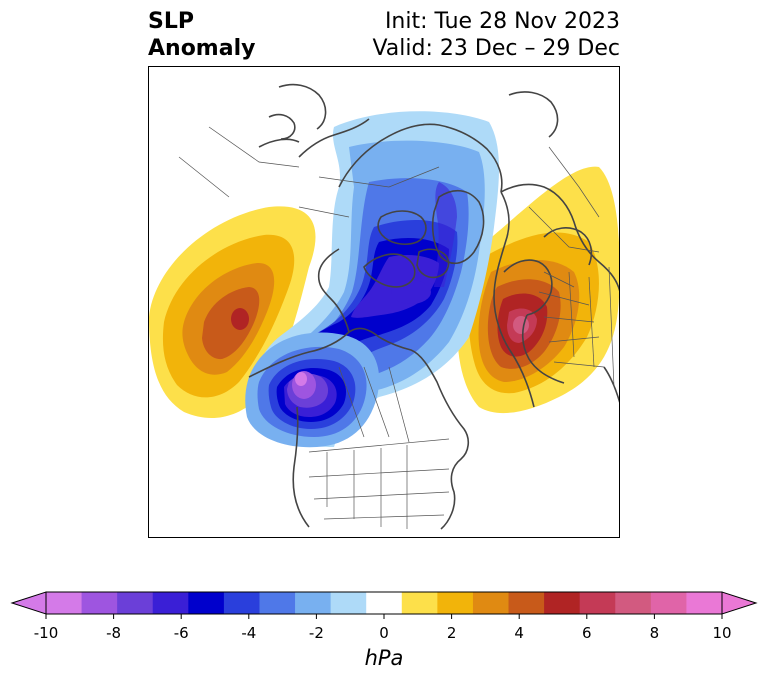  I want to click on colorbar-tick-label: 8, so click(654, 633).